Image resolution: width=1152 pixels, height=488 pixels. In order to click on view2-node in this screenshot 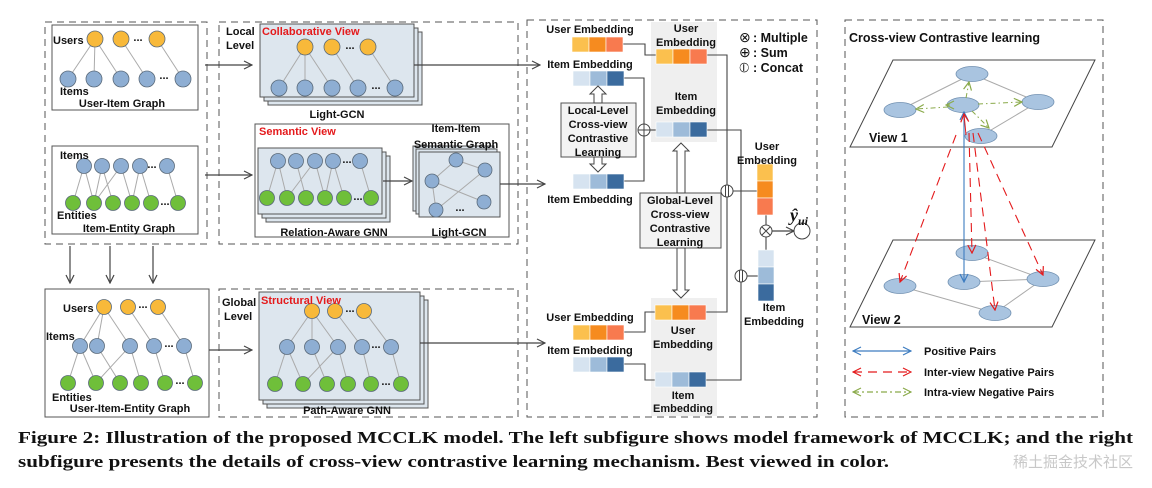, I will do `click(995, 313)`.